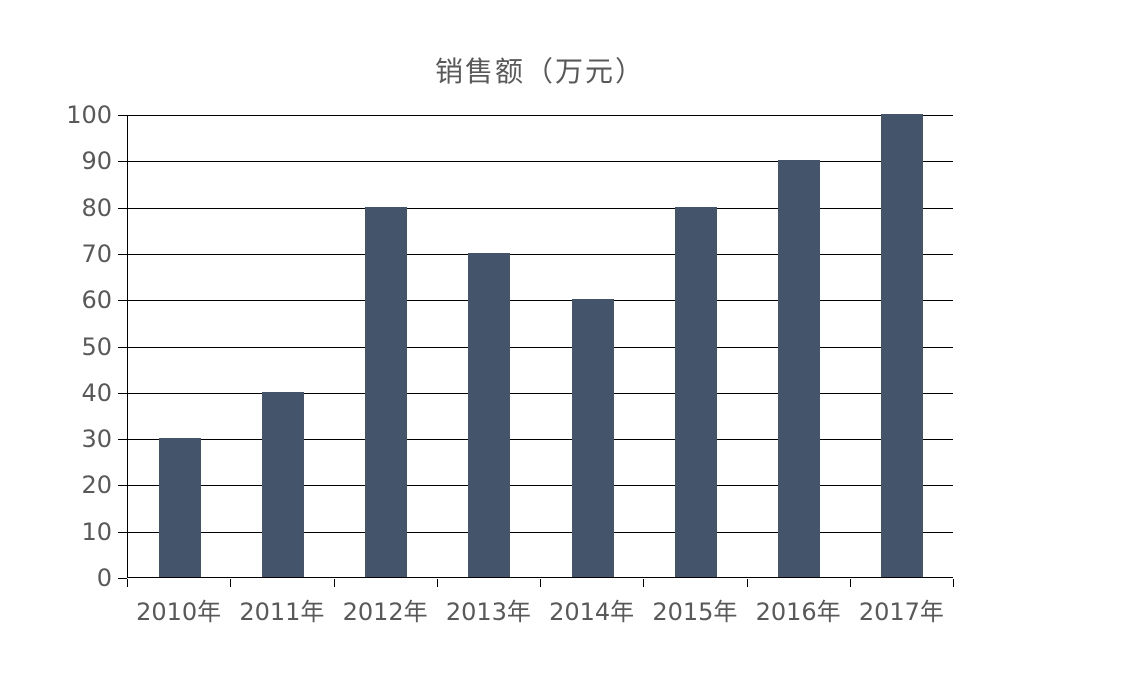 This screenshot has width=1122, height=684. What do you see at coordinates (89, 115) in the screenshot?
I see `y-axis-label-100: 100` at bounding box center [89, 115].